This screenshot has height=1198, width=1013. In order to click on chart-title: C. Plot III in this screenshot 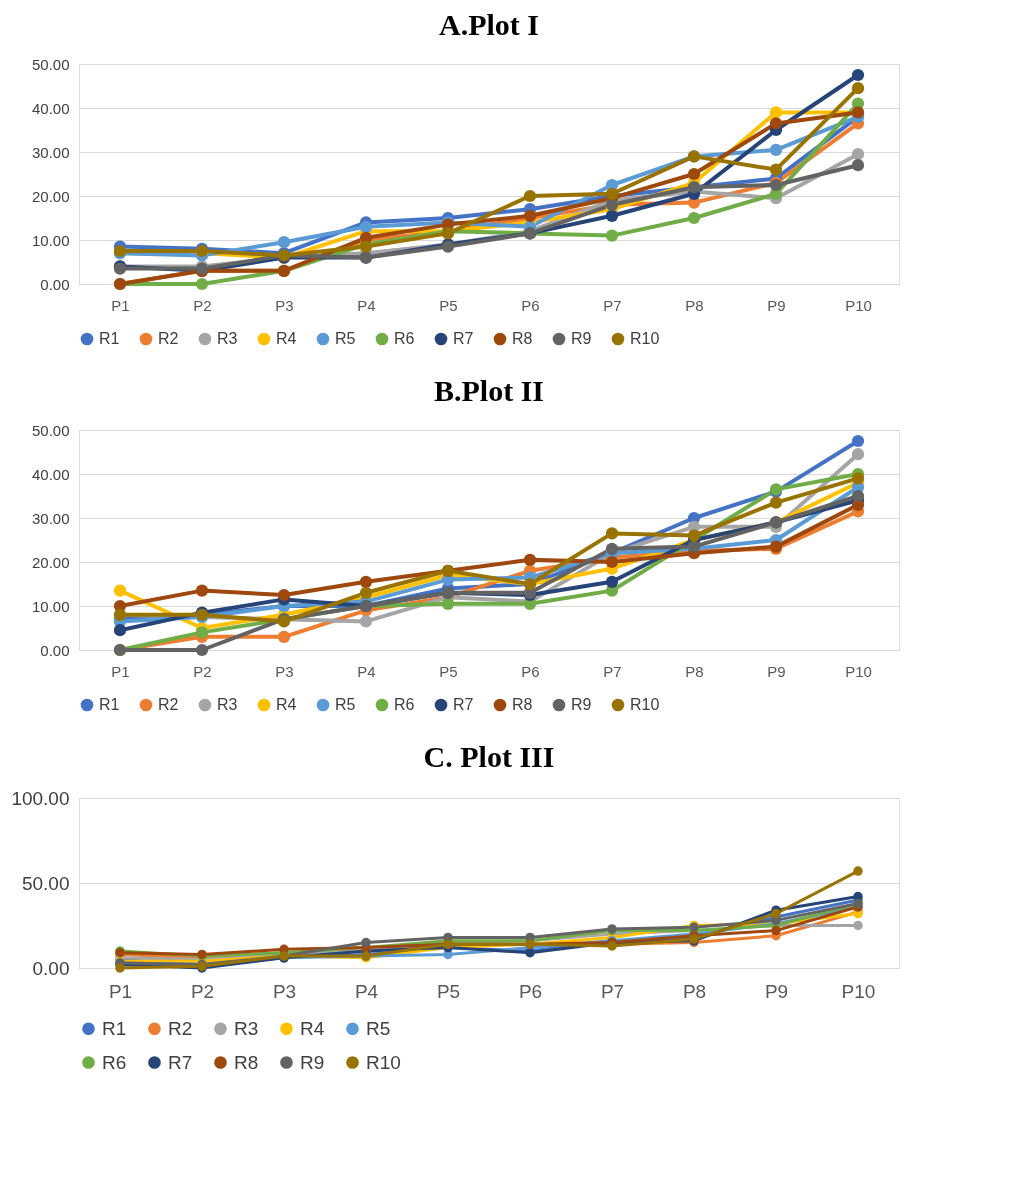, I will do `click(489, 756)`.